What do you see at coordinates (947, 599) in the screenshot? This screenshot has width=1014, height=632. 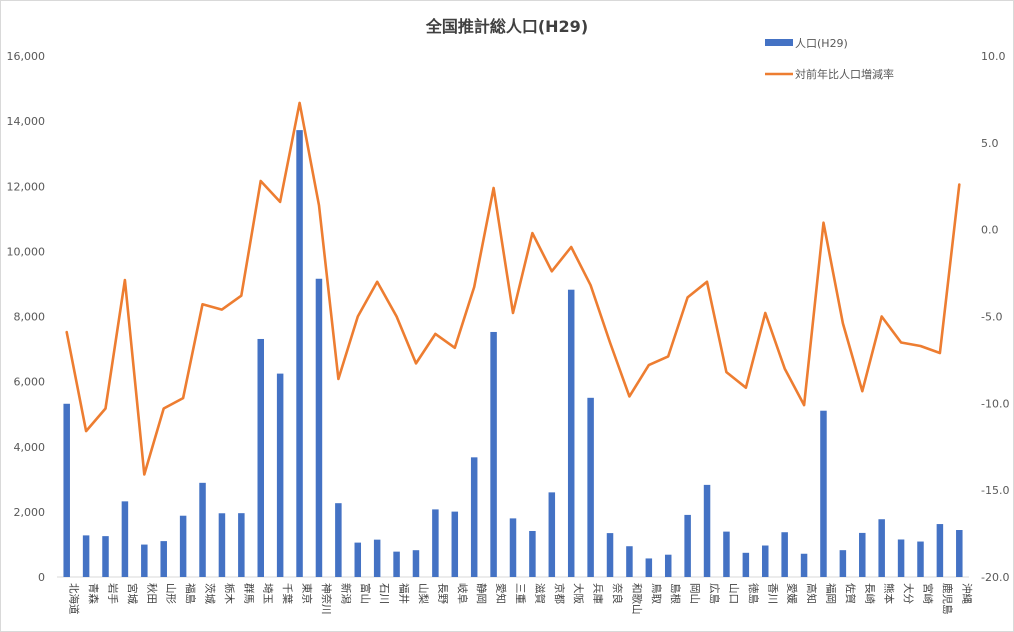 I see `category-label: 鹿児島` at bounding box center [947, 599].